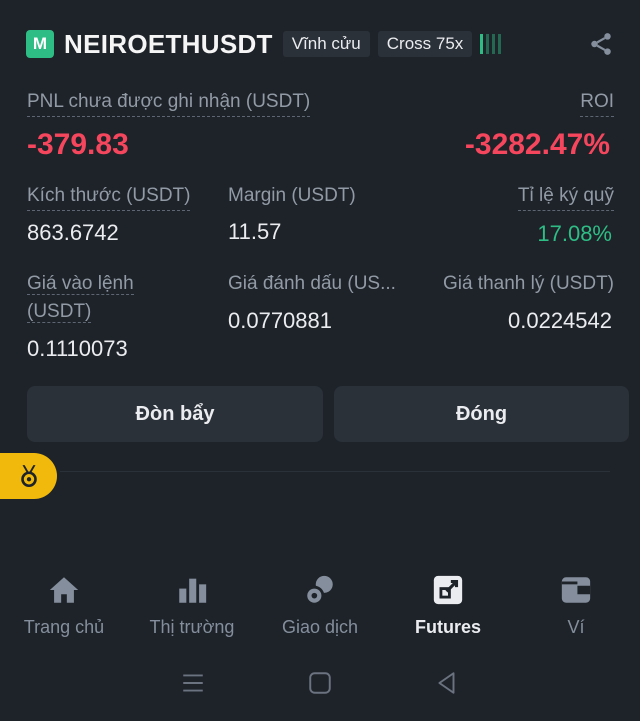 The width and height of the screenshot is (640, 721). What do you see at coordinates (560, 320) in the screenshot?
I see `liquidation-price-value: 0.0224542` at bounding box center [560, 320].